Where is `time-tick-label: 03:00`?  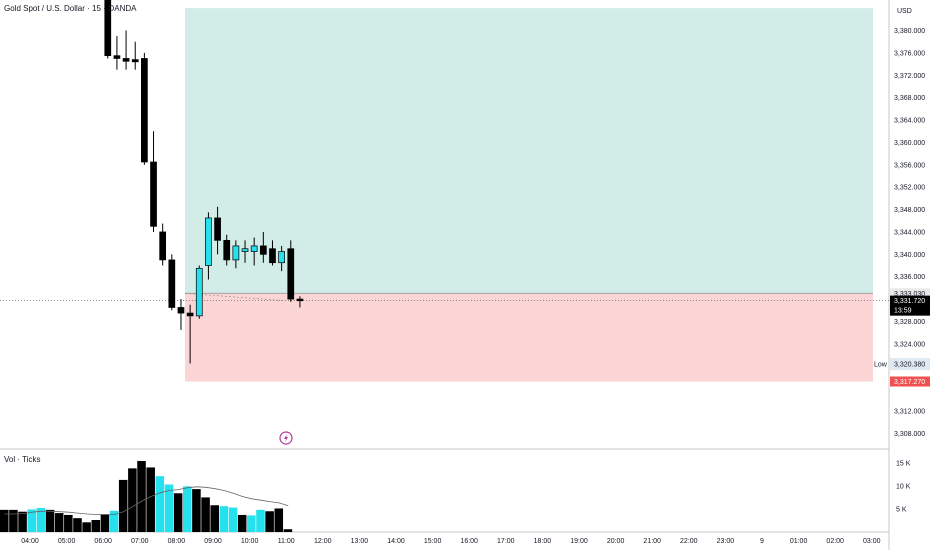 time-tick-label: 03:00 is located at coordinates (872, 541).